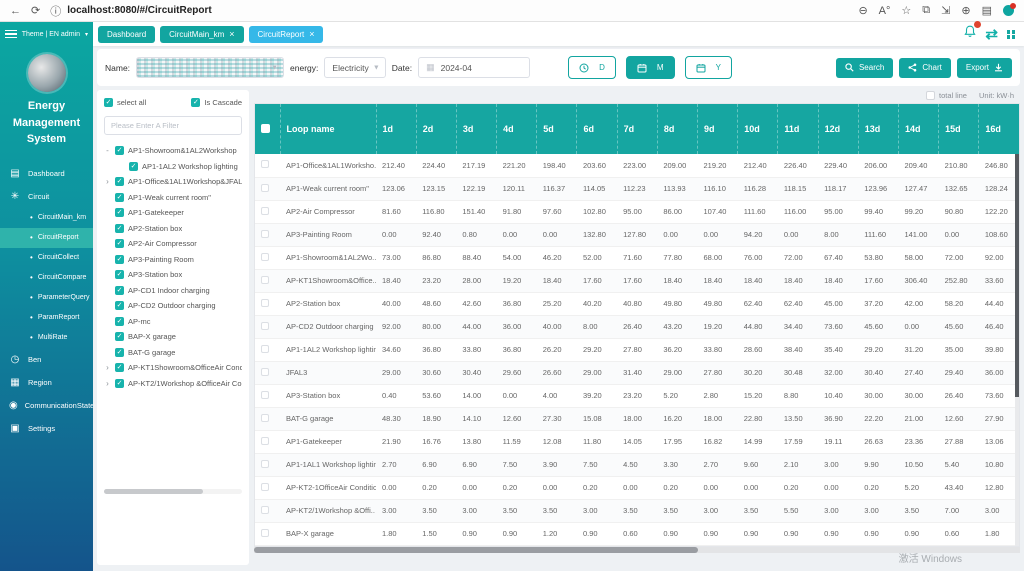  I want to click on tree-node-ap1-gatekeeper: ✓ AP1-Gatekeeper, so click(173, 213).